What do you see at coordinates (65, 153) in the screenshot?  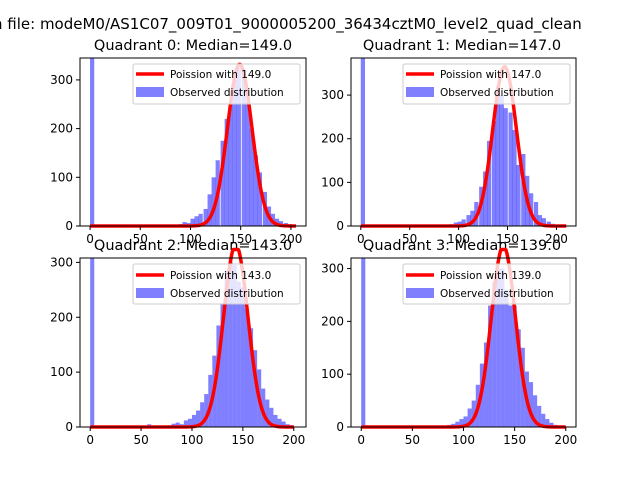 I see `y-axis-0: 0 100 200 300` at bounding box center [65, 153].